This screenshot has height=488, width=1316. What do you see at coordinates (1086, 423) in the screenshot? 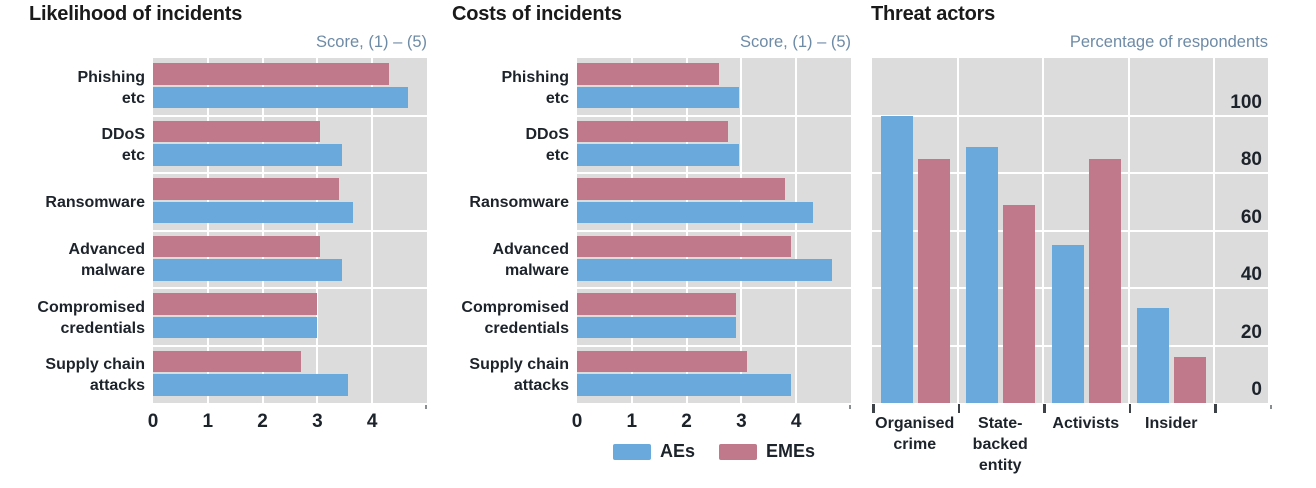
I see `category-label: Activists` at bounding box center [1086, 423].